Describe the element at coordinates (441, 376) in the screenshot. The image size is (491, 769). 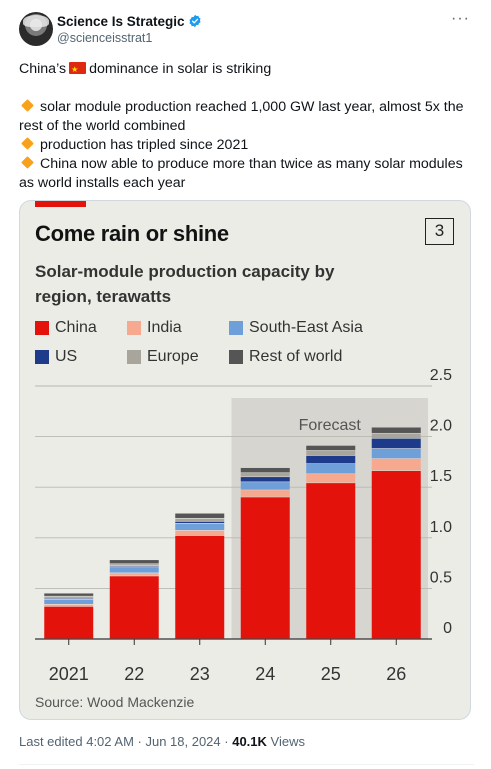
I see `y-tick-label: 2.5` at that location.